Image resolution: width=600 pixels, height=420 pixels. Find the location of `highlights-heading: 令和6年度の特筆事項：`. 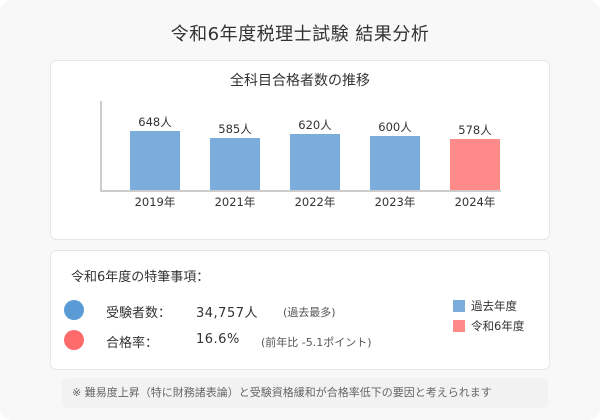

highlights-heading: 令和6年度の特筆事項： is located at coordinates (140, 277).